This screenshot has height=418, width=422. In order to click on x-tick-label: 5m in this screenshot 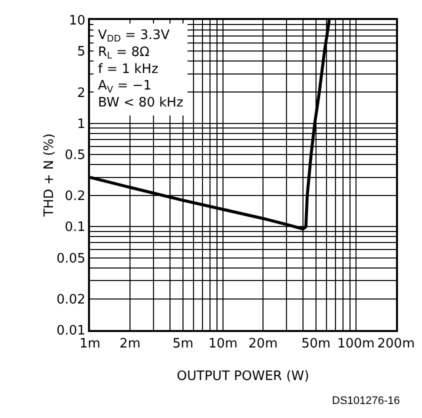, I will do `click(183, 344)`.